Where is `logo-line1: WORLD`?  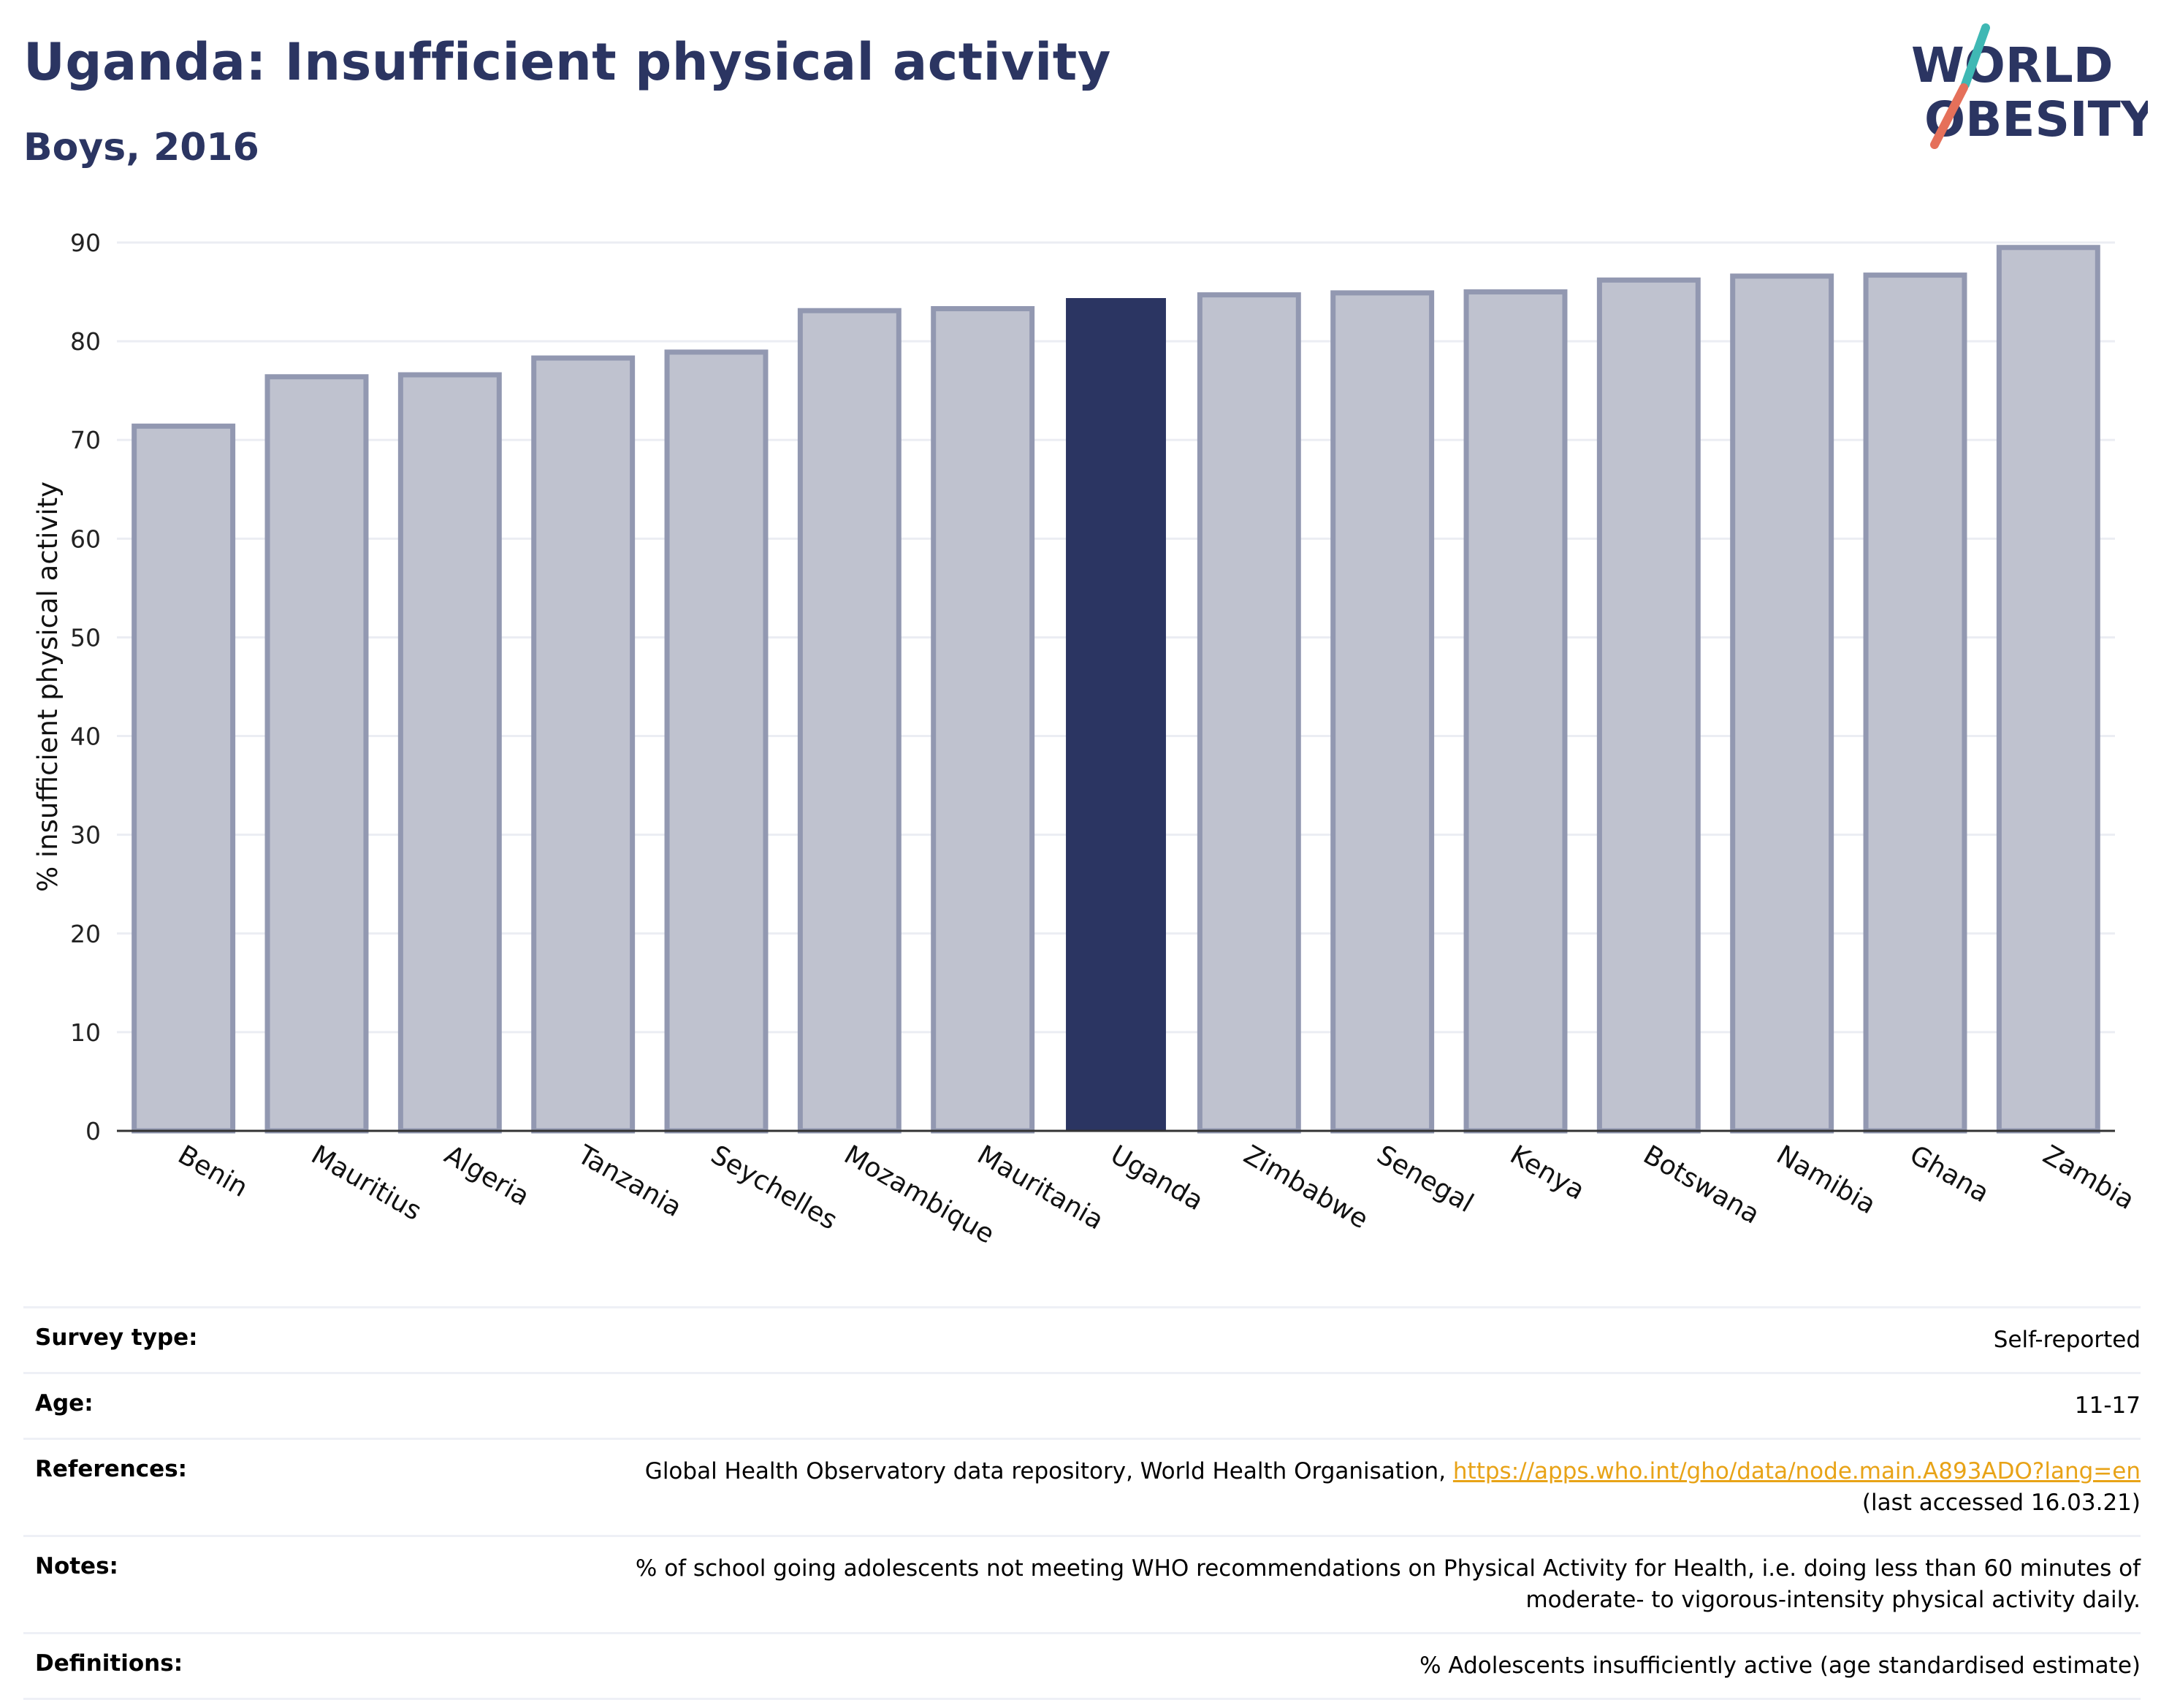 logo-line1: WORLD is located at coordinates (2012, 65).